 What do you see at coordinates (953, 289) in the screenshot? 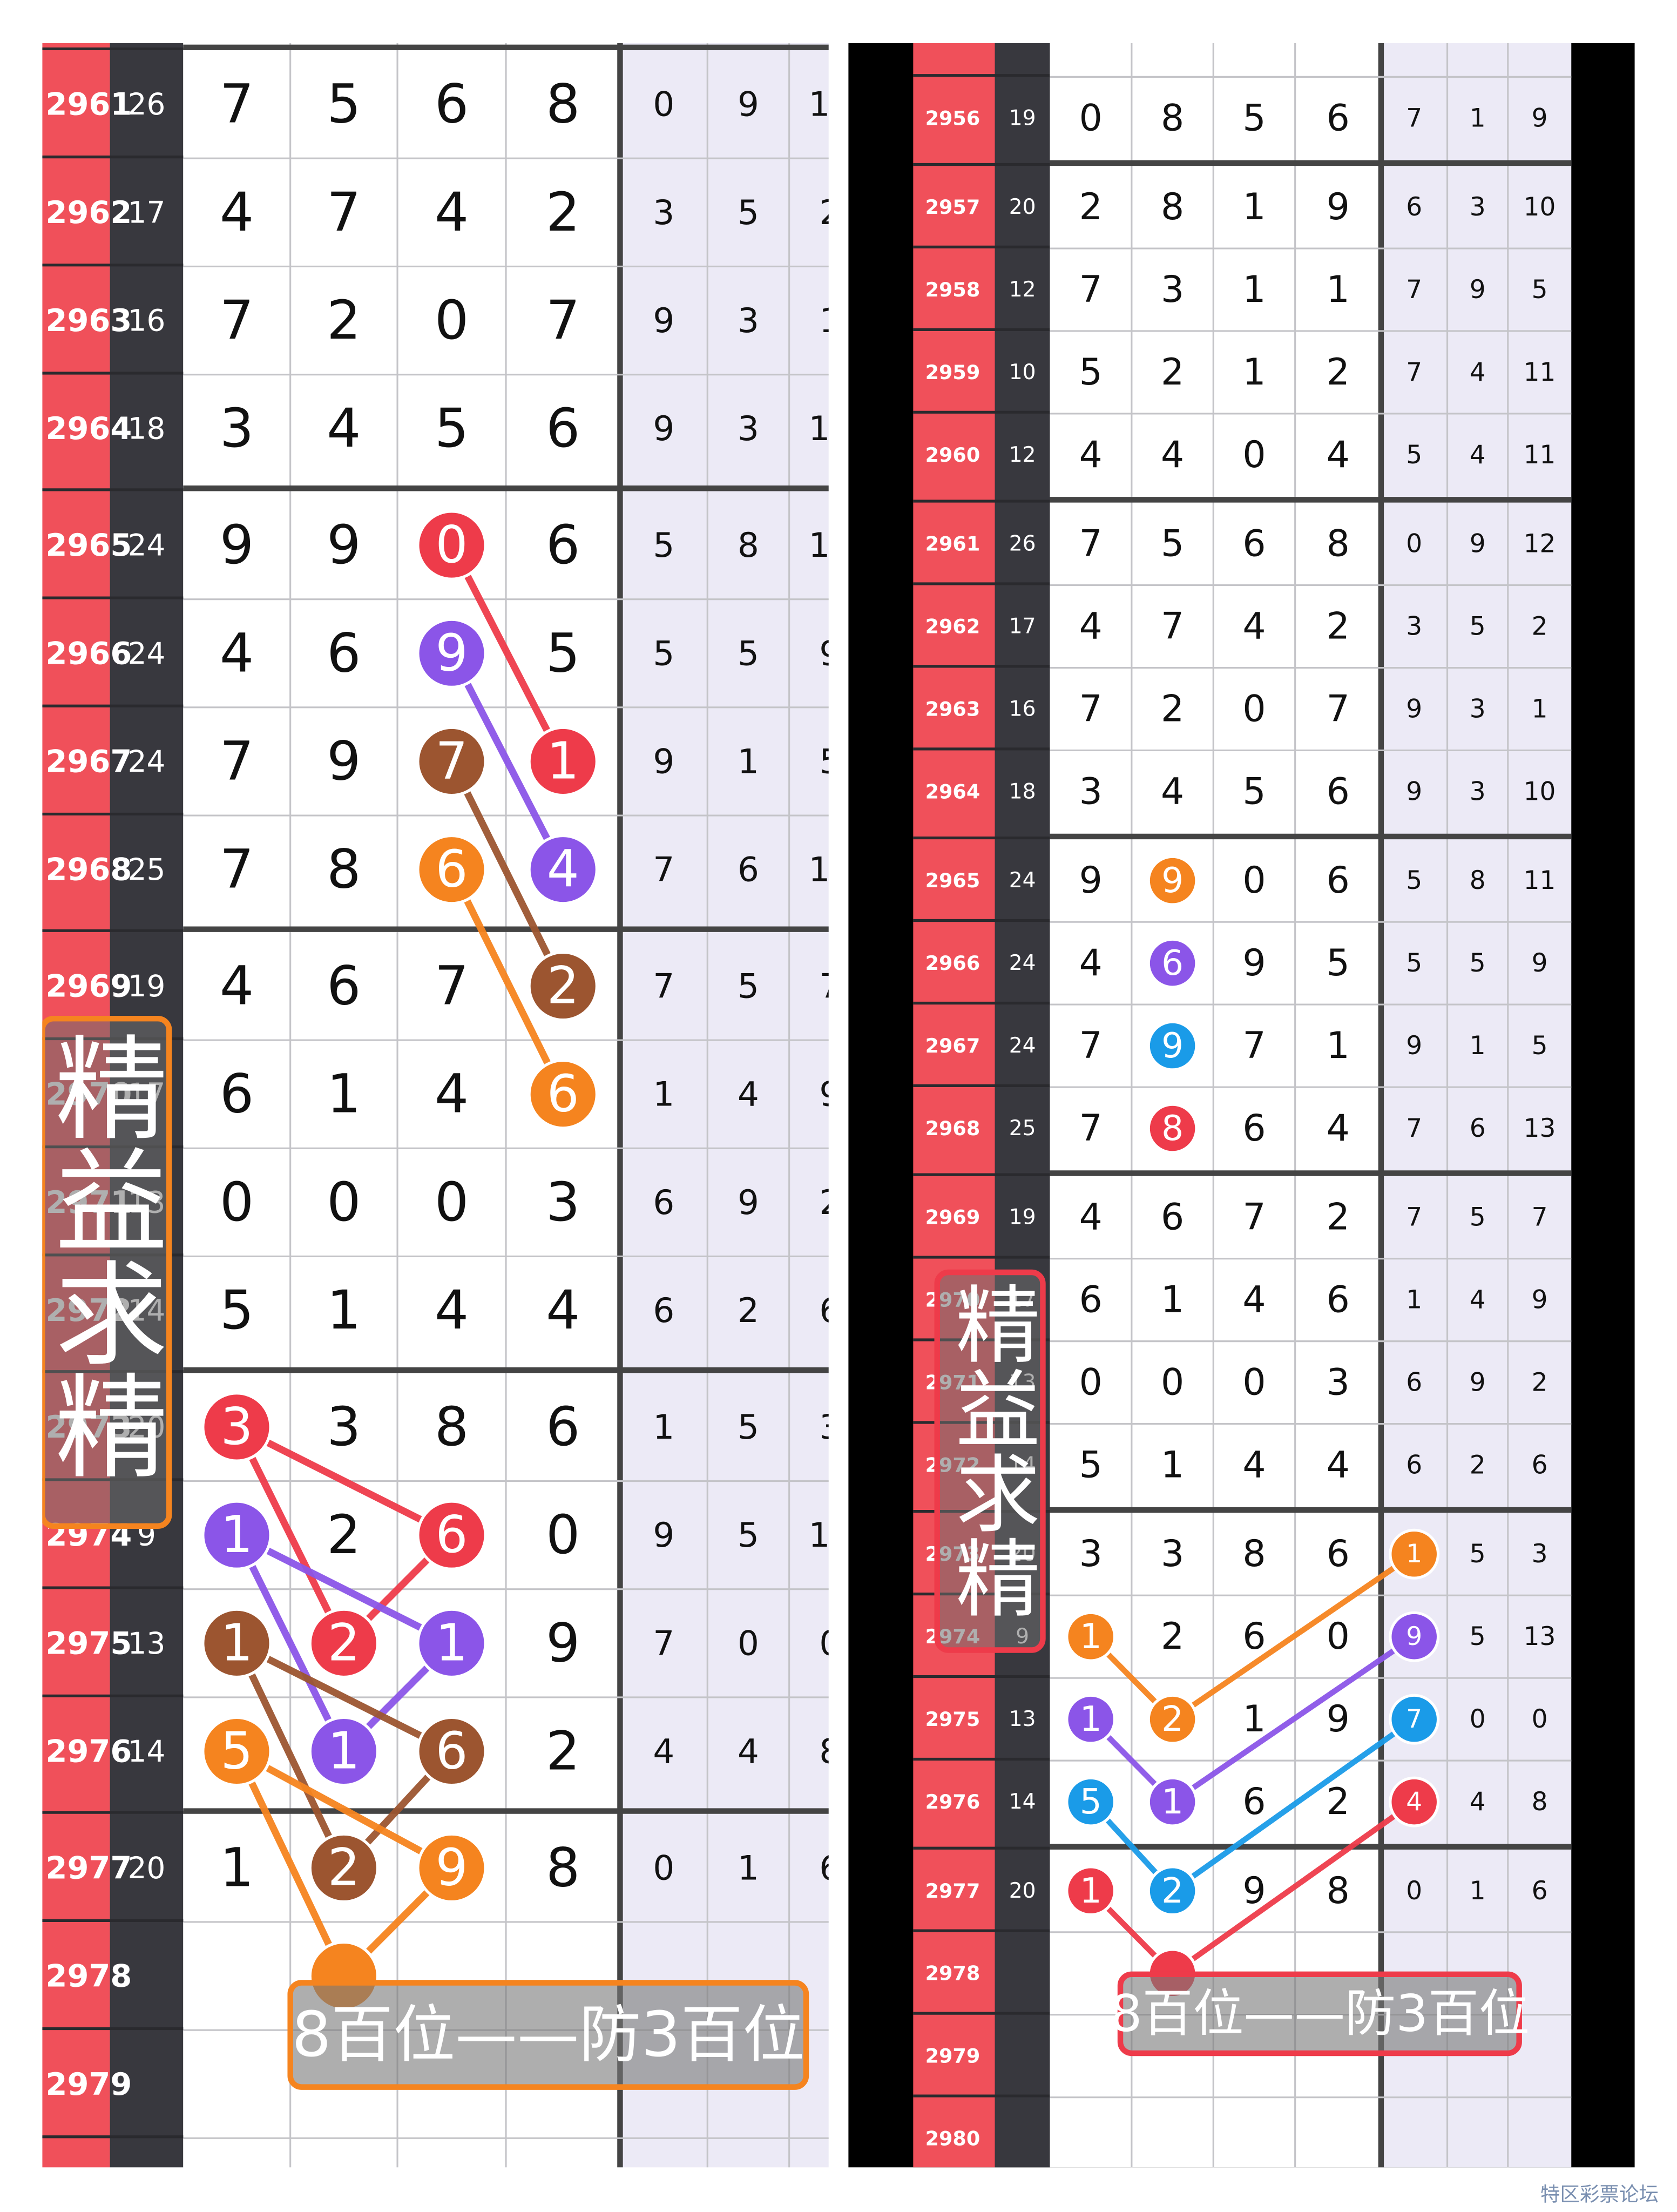
I see `issue-number: 2958` at bounding box center [953, 289].